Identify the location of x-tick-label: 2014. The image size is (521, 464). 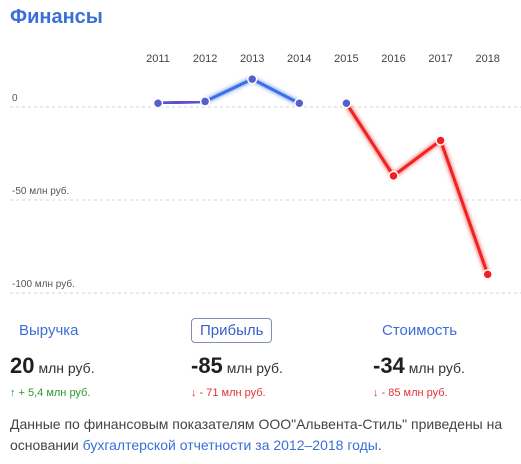
(299, 59).